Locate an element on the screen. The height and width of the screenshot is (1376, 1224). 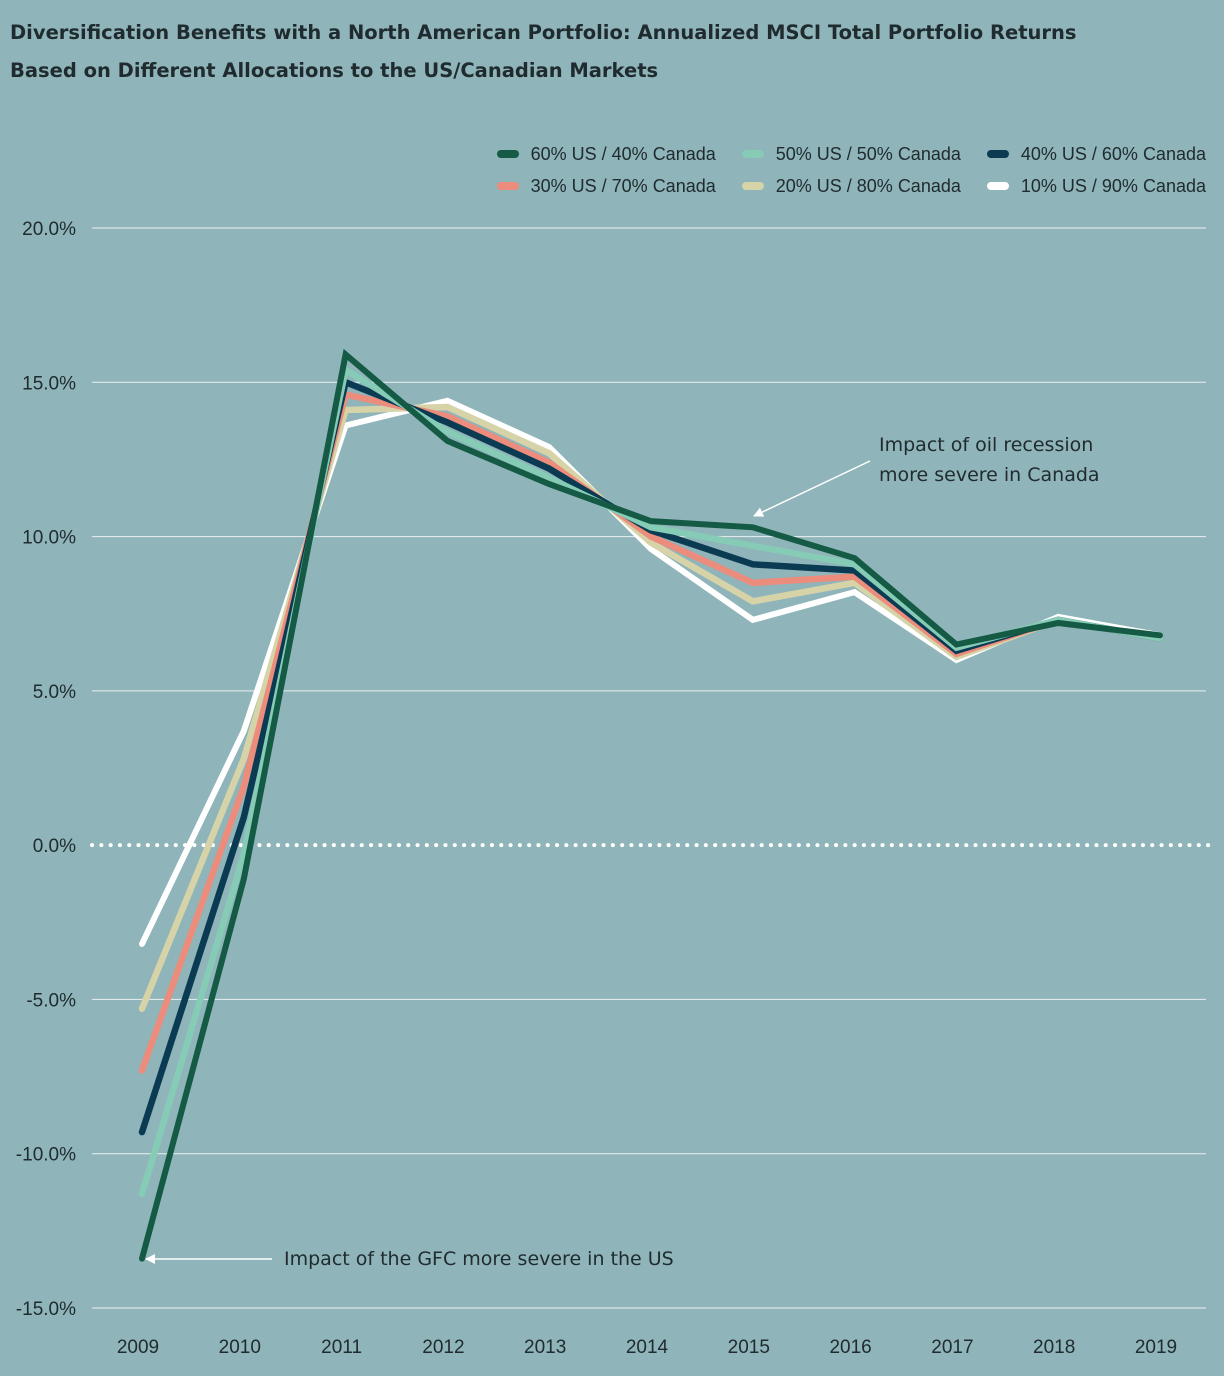
y-tick-label: 0.0% is located at coordinates (54, 846).